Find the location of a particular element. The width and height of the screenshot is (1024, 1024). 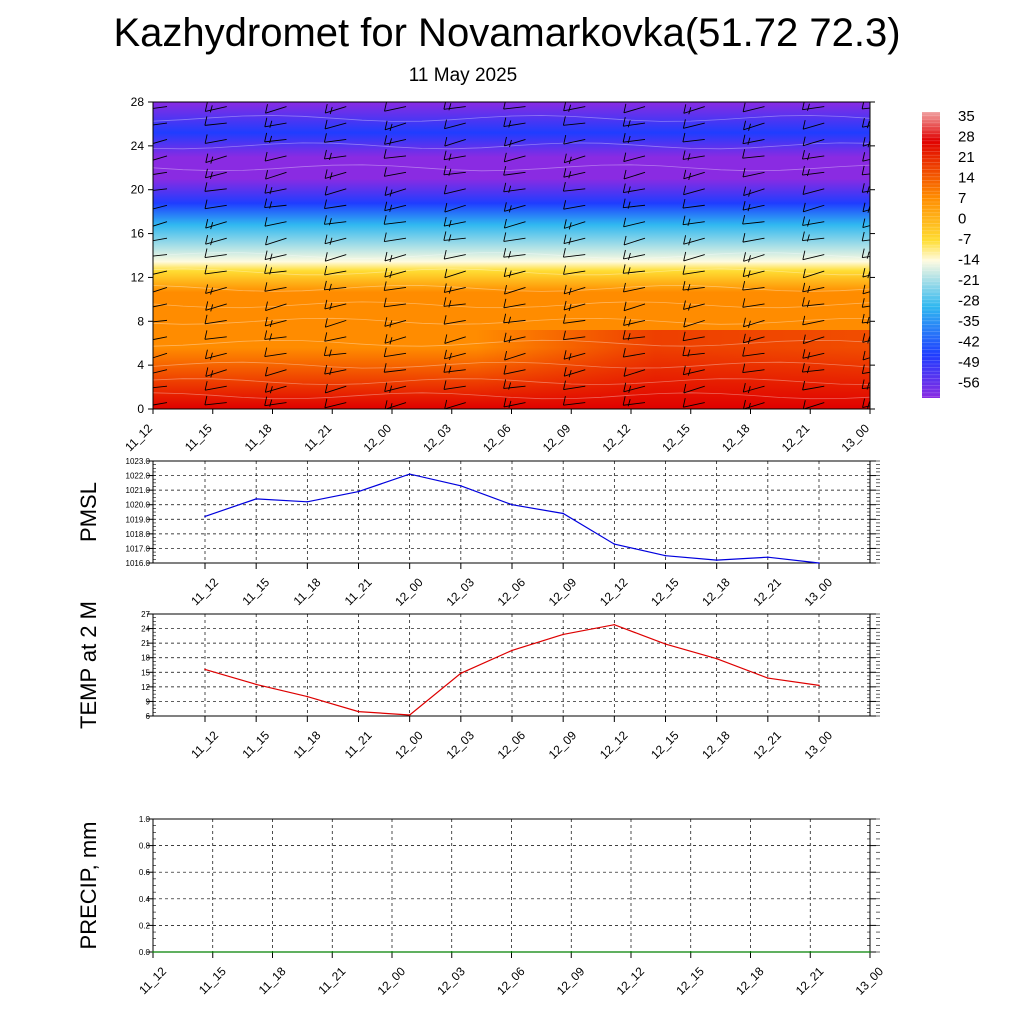

y-tick-label: 24 is located at coordinates (145, 629).